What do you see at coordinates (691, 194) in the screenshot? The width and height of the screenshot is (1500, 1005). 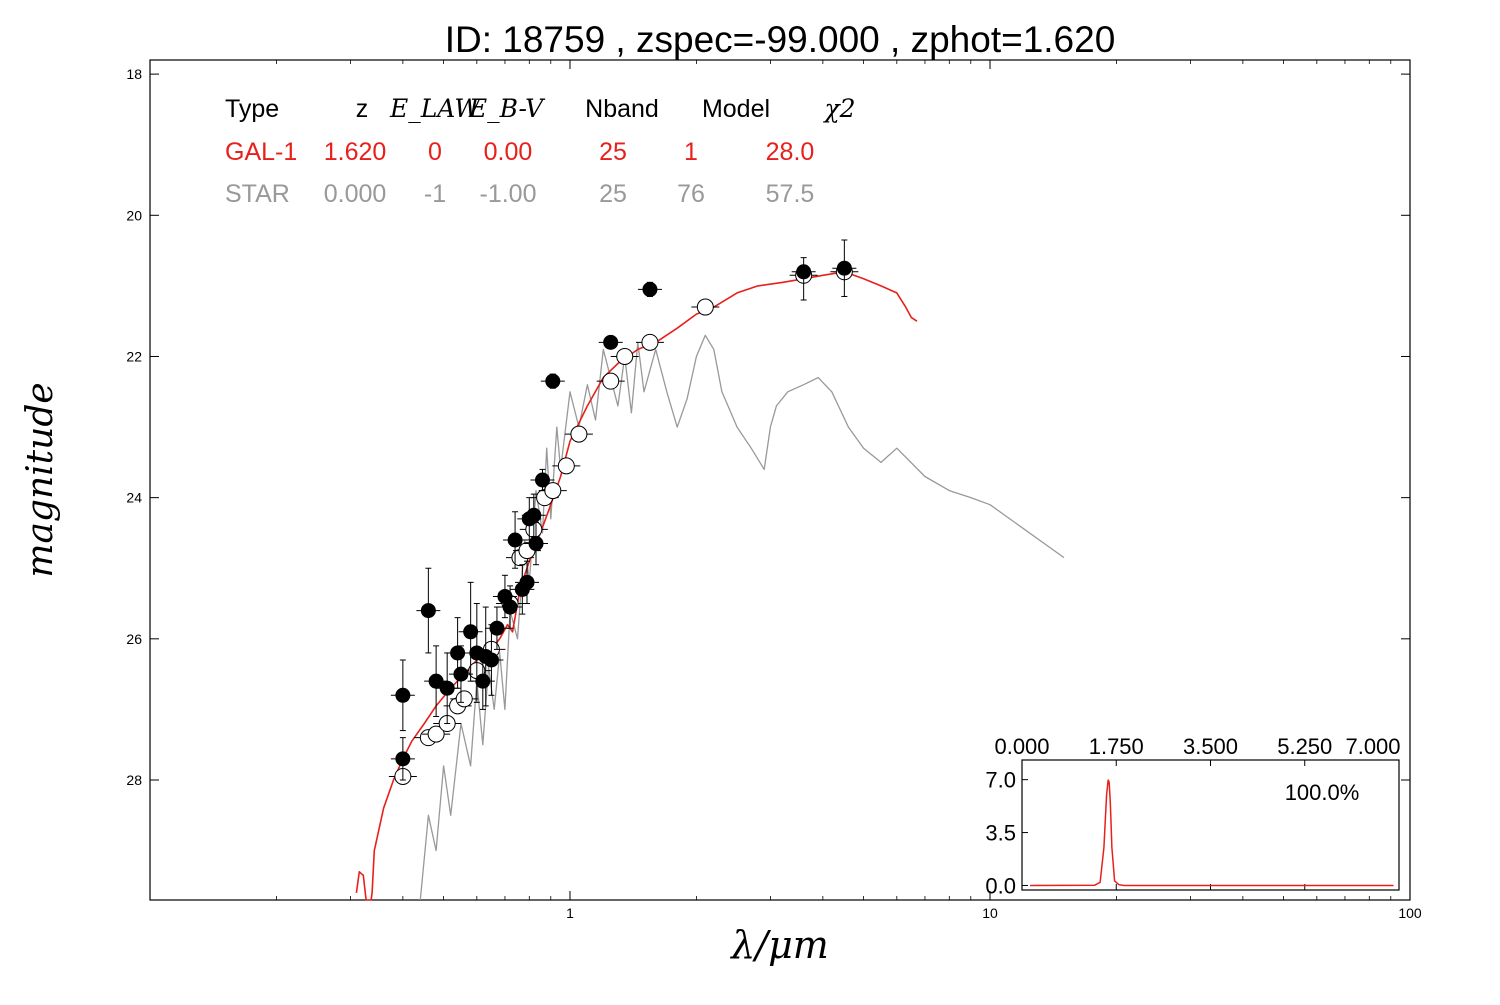 I see `table-cell: 76` at bounding box center [691, 194].